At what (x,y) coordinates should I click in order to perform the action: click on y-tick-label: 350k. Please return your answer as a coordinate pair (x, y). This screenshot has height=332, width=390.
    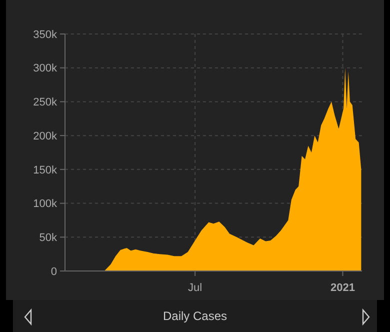
    Looking at the image, I should click on (45, 34).